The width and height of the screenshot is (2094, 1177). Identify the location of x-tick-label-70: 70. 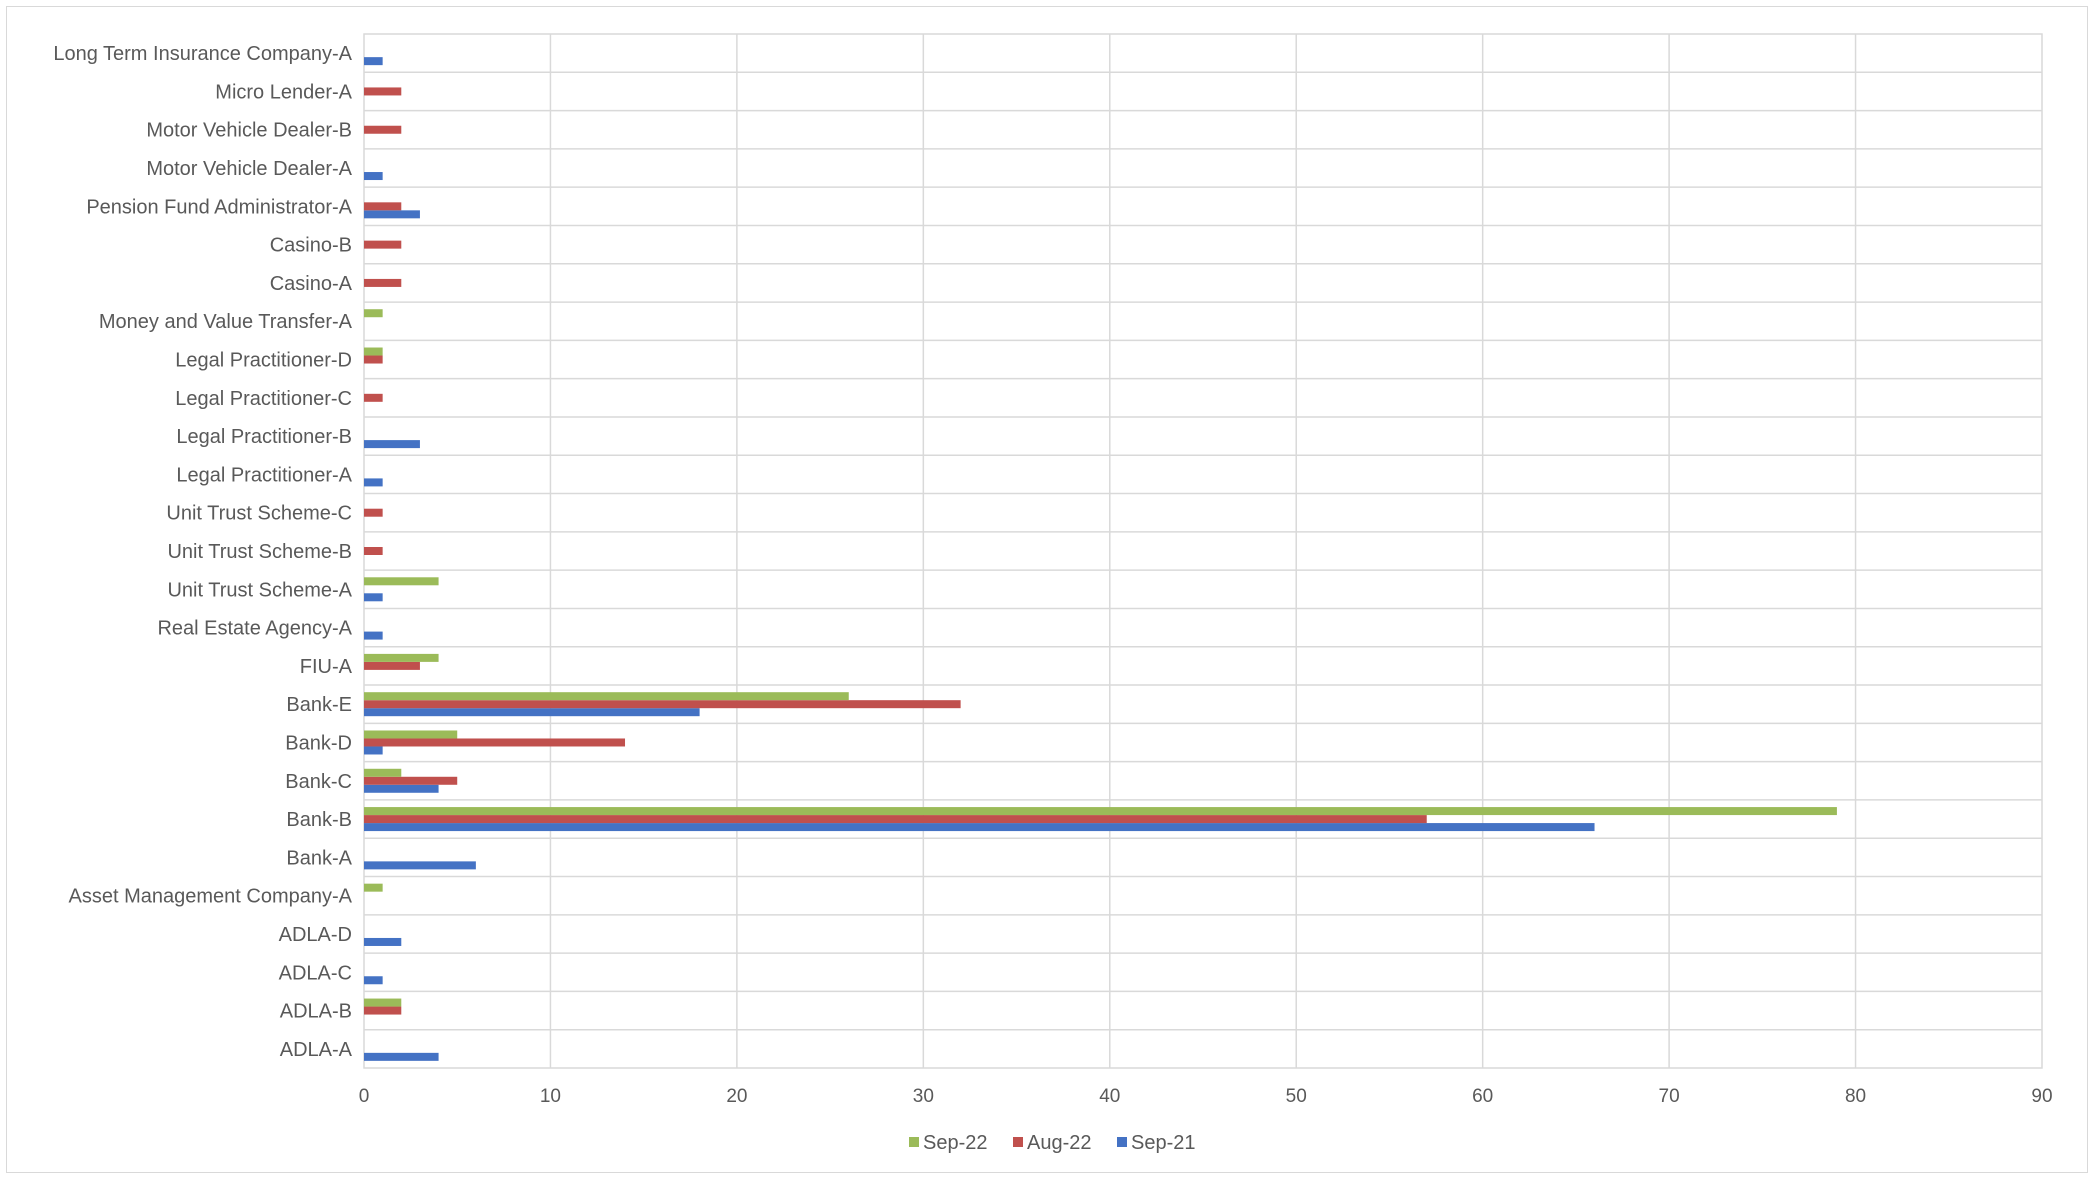
(1669, 1096).